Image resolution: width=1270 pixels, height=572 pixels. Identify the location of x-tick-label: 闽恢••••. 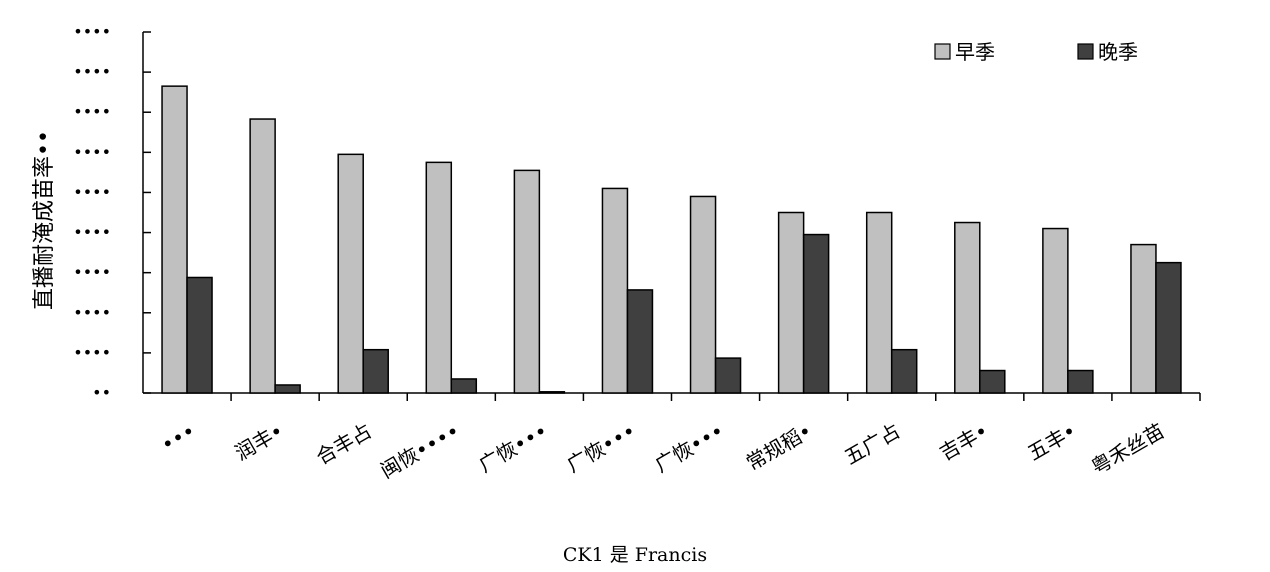
(420, 451).